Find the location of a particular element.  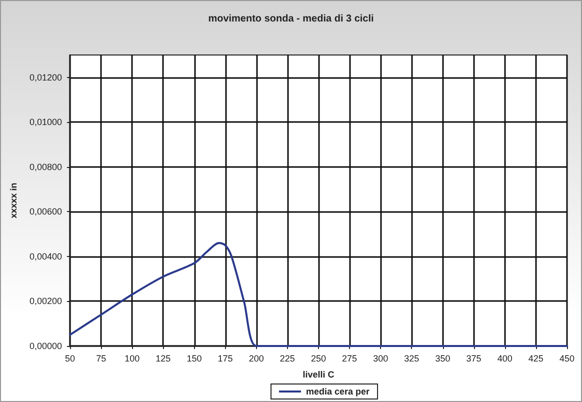

y-tick-label: 0,01000 is located at coordinates (45, 122).